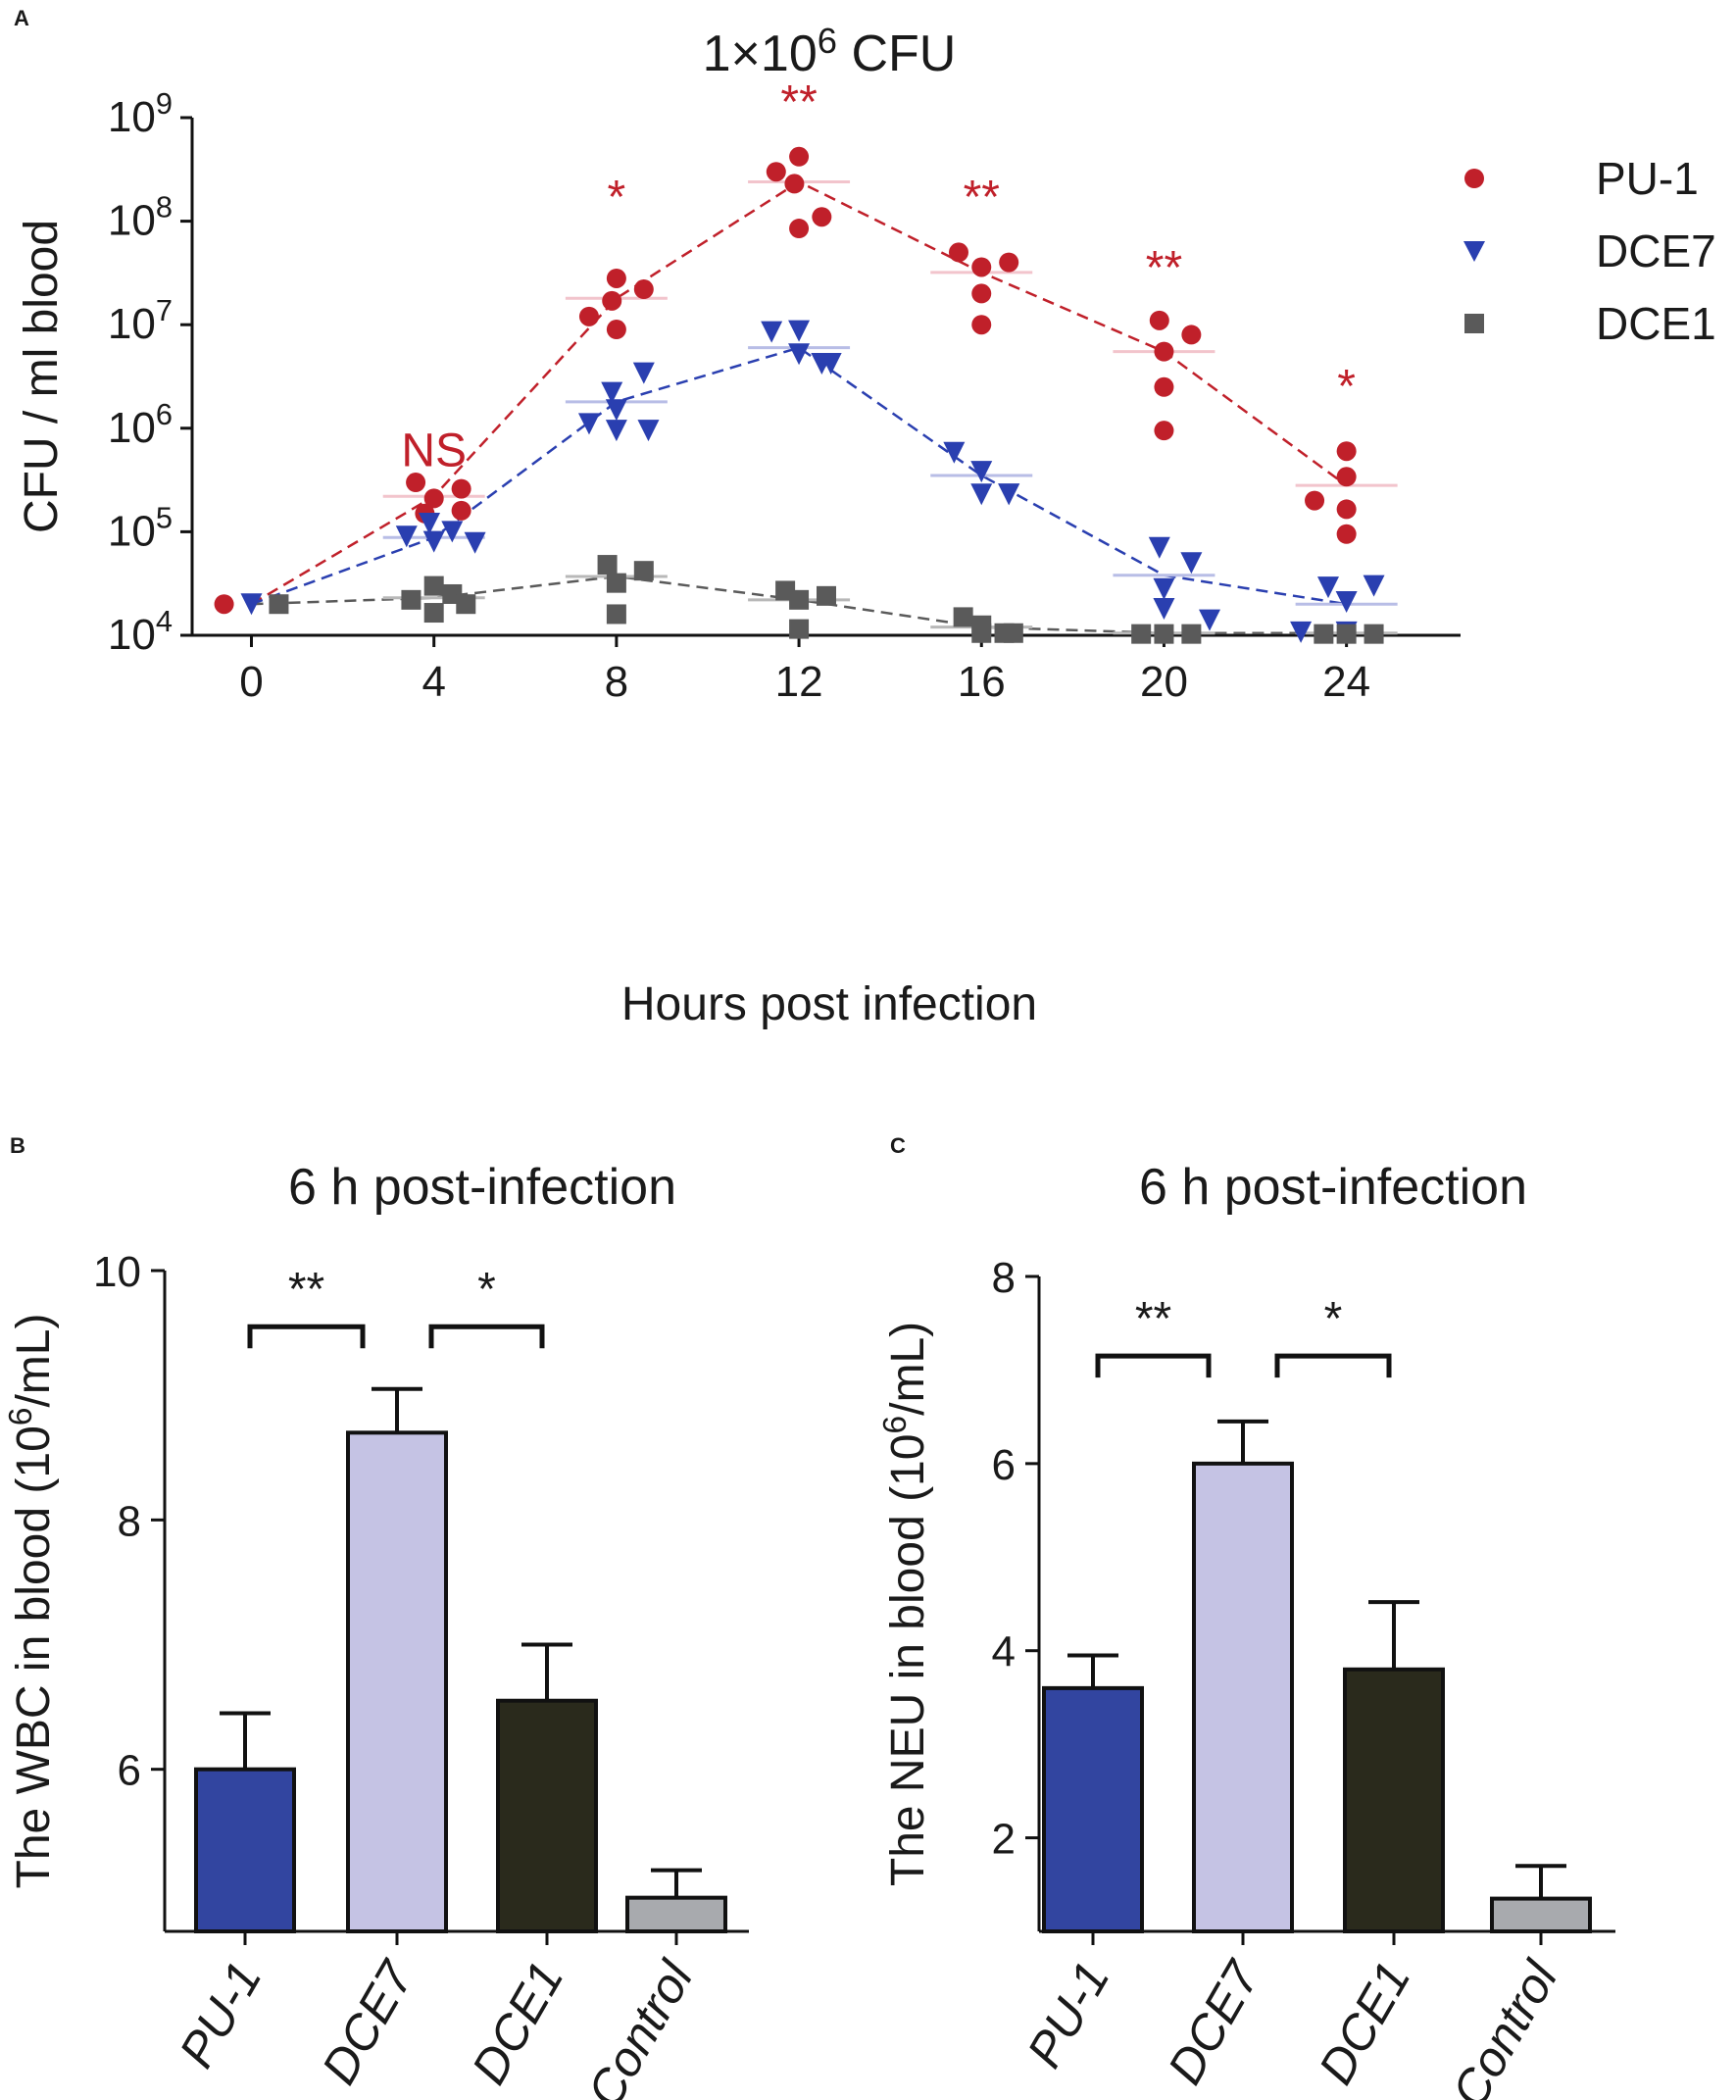 The width and height of the screenshot is (1736, 2100). Describe the element at coordinates (1656, 323) in the screenshot. I see `legend-label: DCE1` at that location.